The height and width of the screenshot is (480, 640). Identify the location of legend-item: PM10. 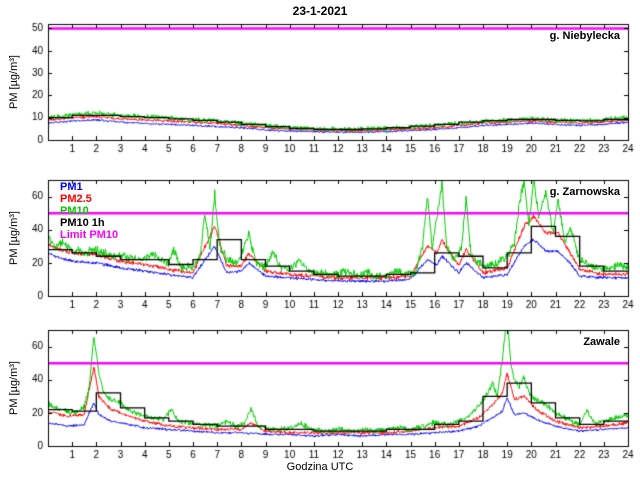
(74, 211).